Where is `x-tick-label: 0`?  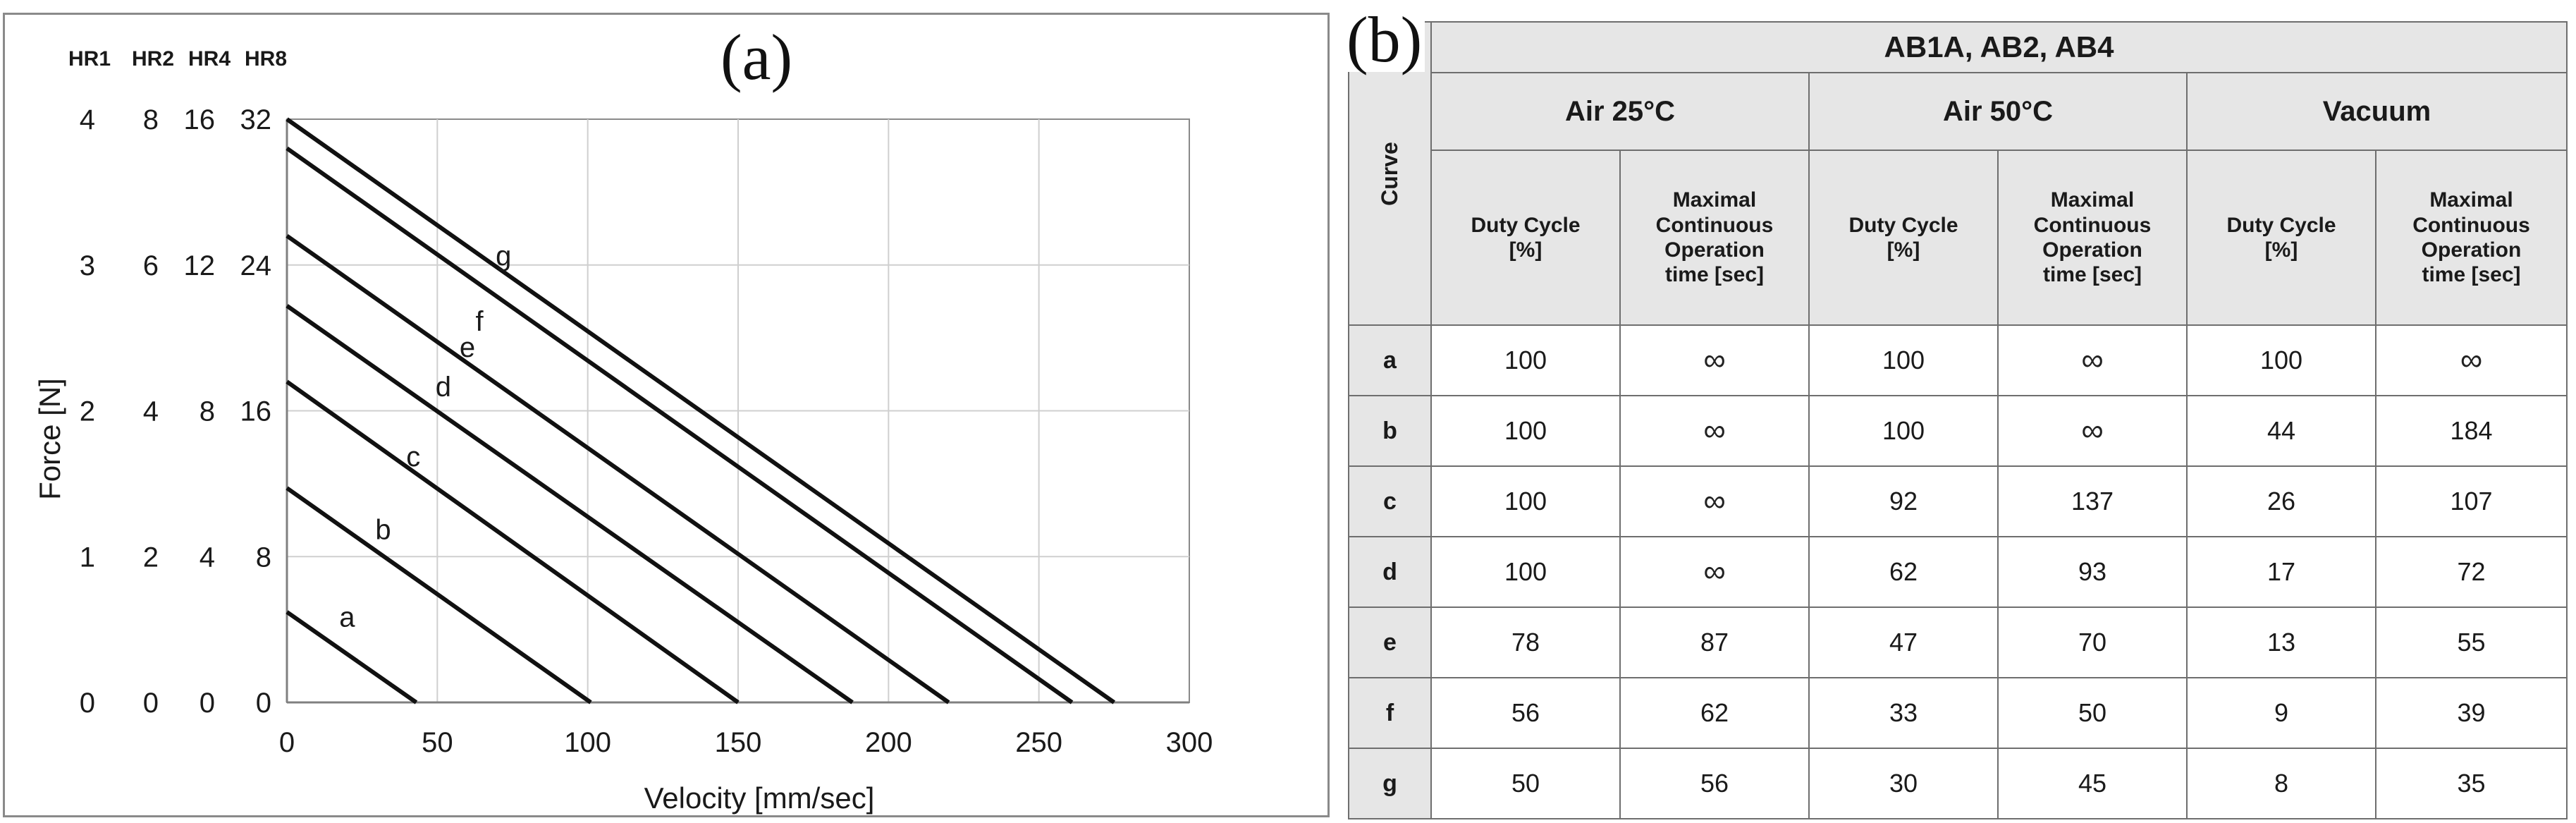
x-tick-label: 0 is located at coordinates (287, 742).